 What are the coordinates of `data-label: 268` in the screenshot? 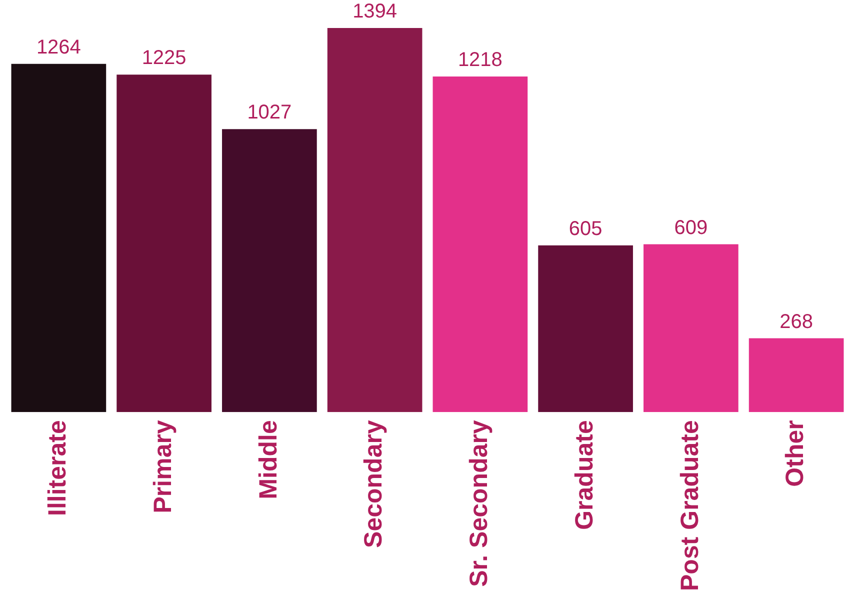 It's located at (796, 321).